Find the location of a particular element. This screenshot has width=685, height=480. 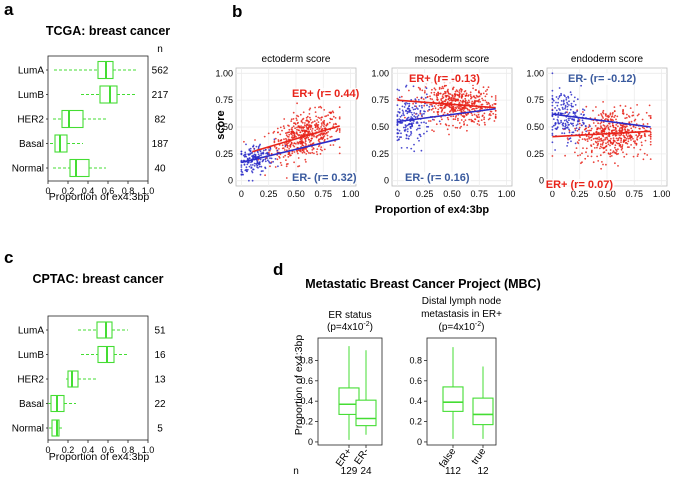

panel-b-subplot-3-y-tick-label: 0.25 is located at coordinates (535, 154).